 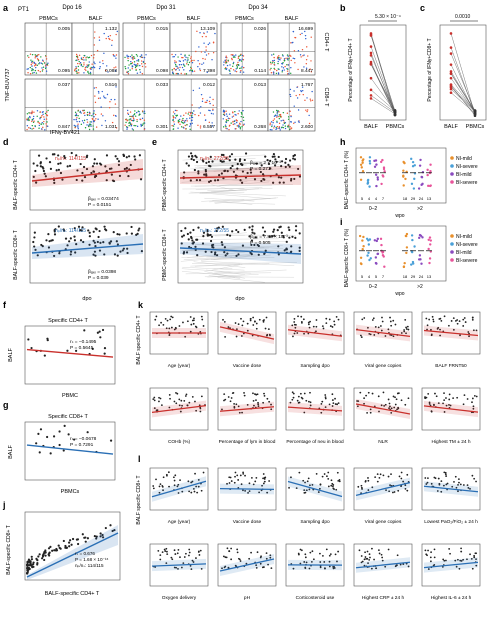 What do you see at coordinates (383, 522) in the screenshot?
I see `x-axis-label: Viral gene copies` at bounding box center [383, 522].